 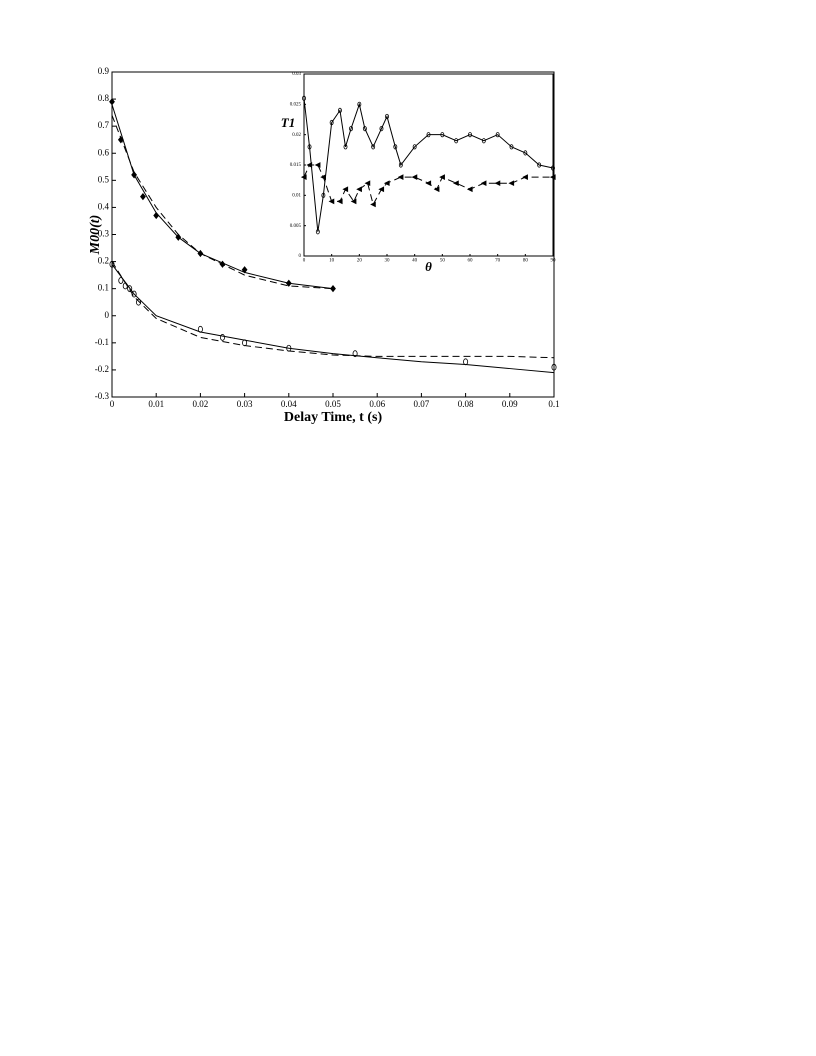 I want to click on y-tick-label: 0.025, so click(x=296, y=104).